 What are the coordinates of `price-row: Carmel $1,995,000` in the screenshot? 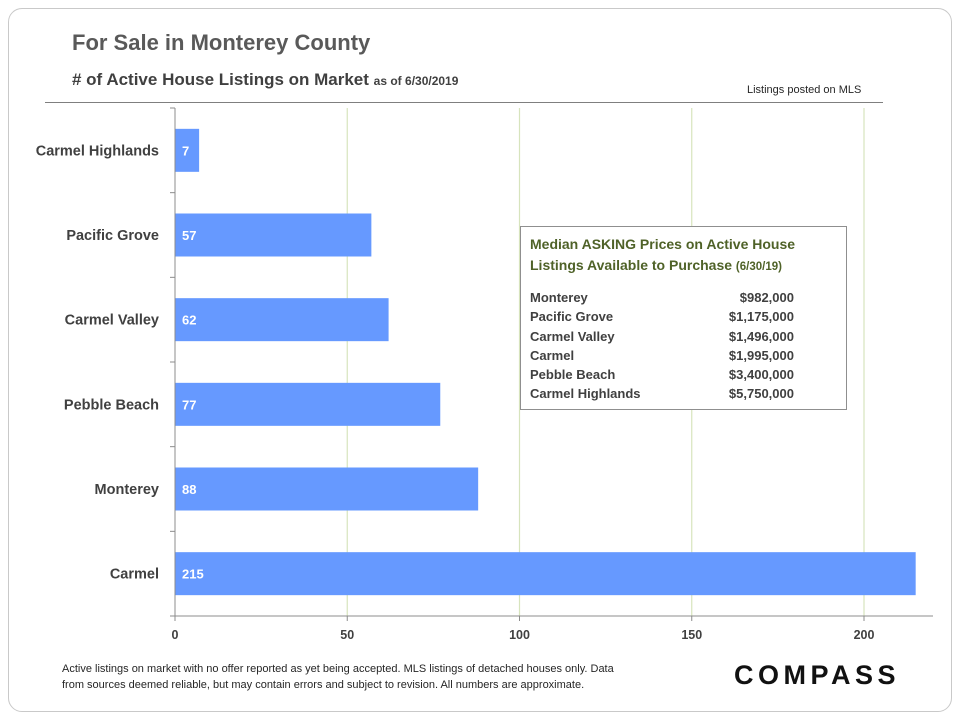 It's located at (662, 355).